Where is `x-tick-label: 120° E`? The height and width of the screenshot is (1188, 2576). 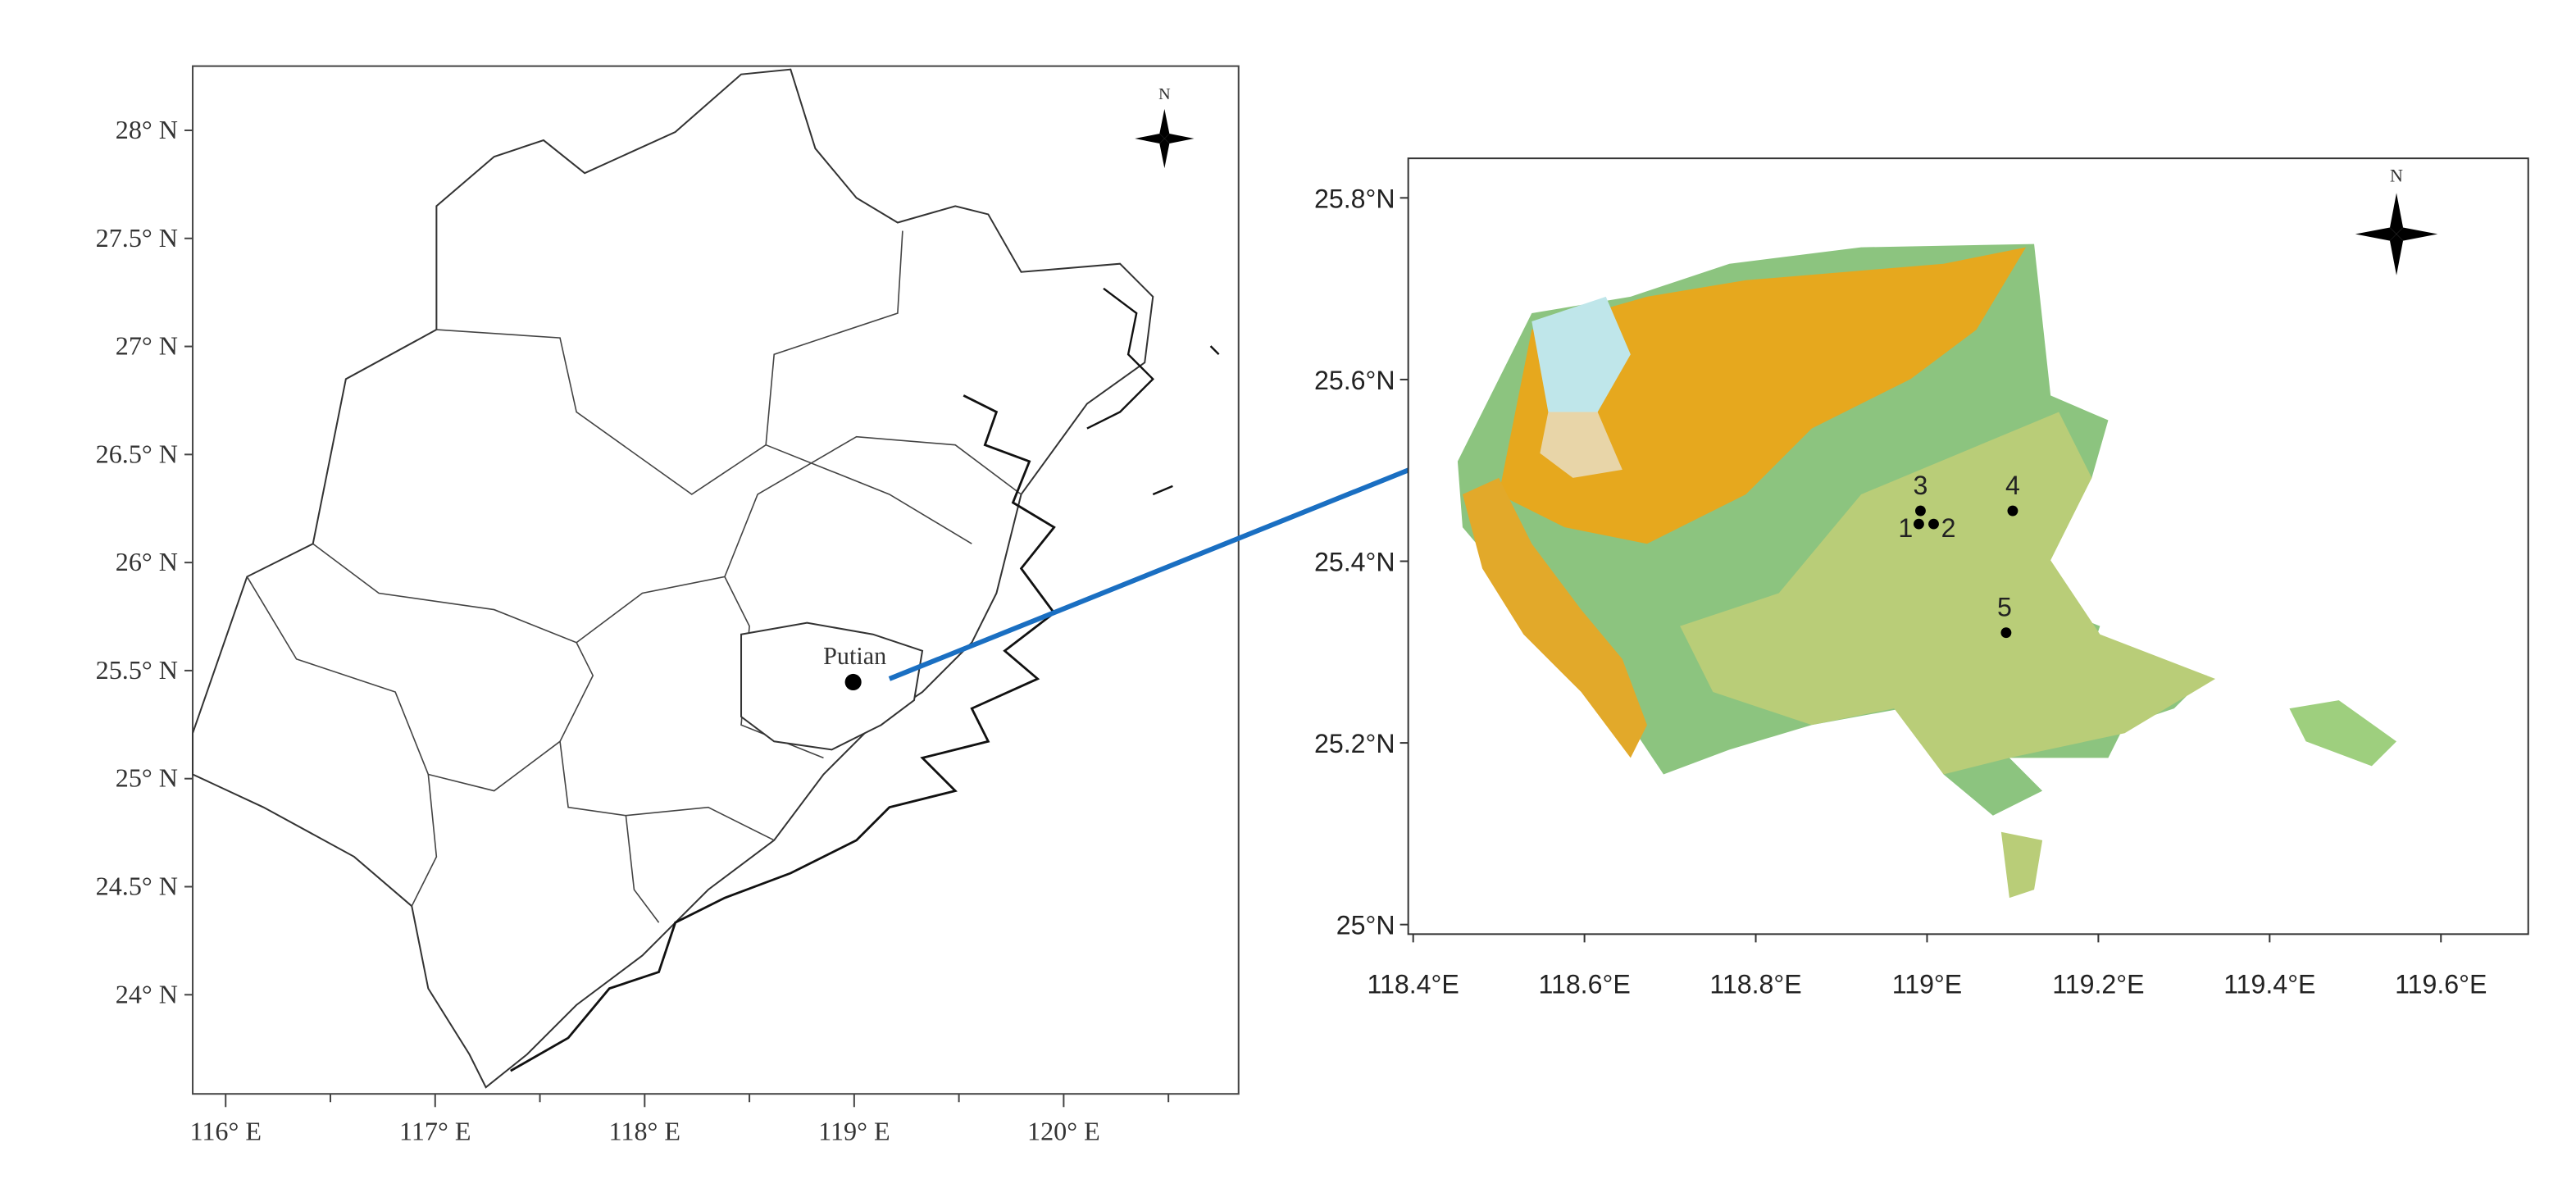
x-tick-label: 120° E is located at coordinates (1064, 1130).